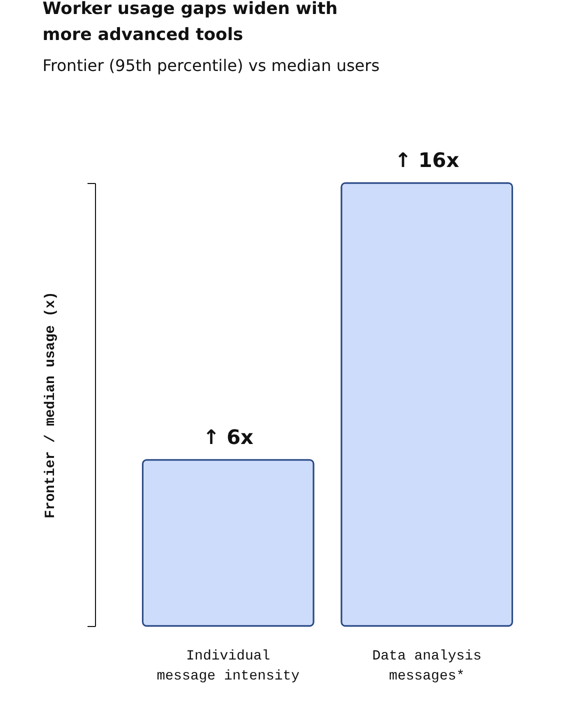 This screenshot has height=719, width=586. What do you see at coordinates (427, 160) in the screenshot?
I see `data-label: ↑ 16x` at bounding box center [427, 160].